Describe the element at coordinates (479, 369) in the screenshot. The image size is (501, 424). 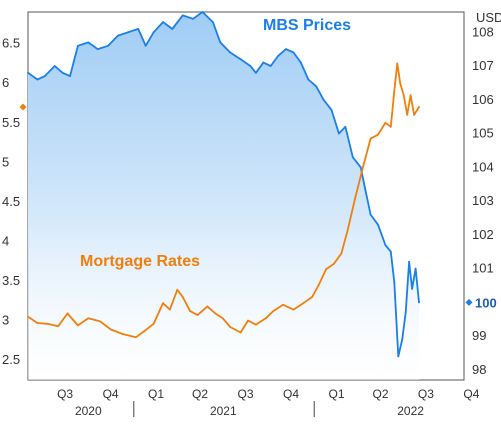
I see `right-tick-0: 98` at that location.